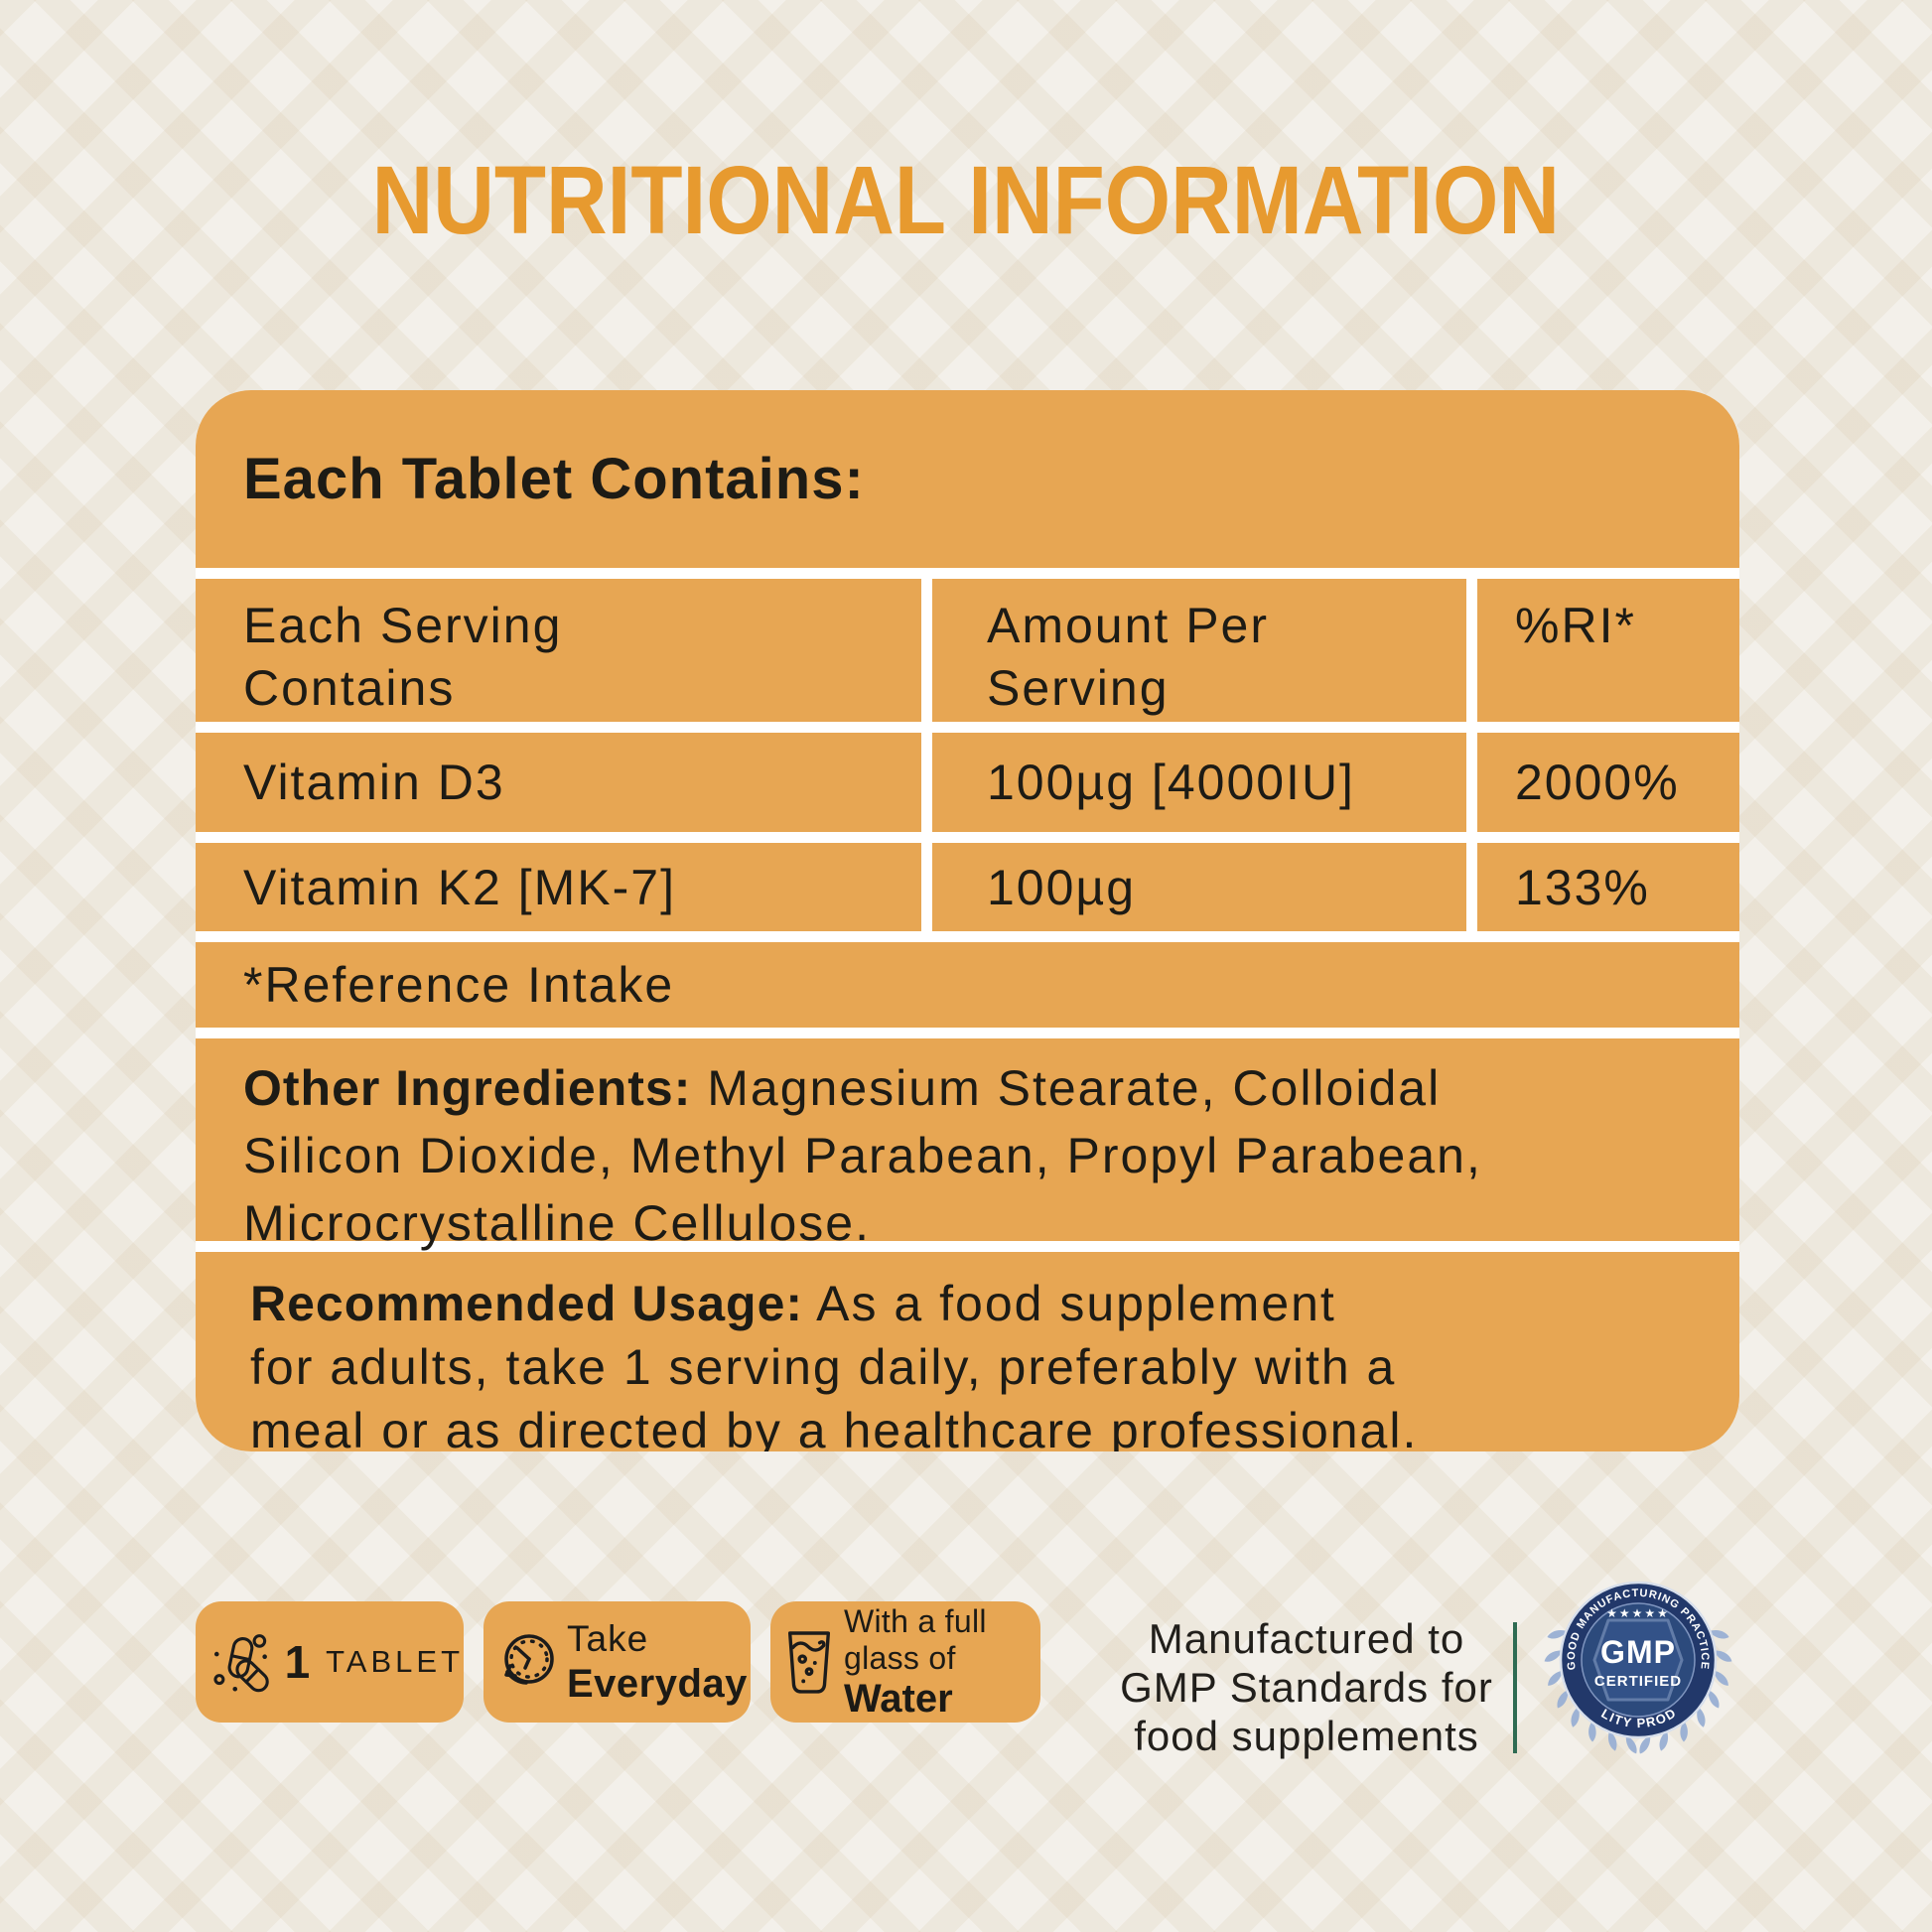 Image resolution: width=1932 pixels, height=1932 pixels. What do you see at coordinates (1608, 783) in the screenshot?
I see `nutrient-ri: 2000%` at bounding box center [1608, 783].